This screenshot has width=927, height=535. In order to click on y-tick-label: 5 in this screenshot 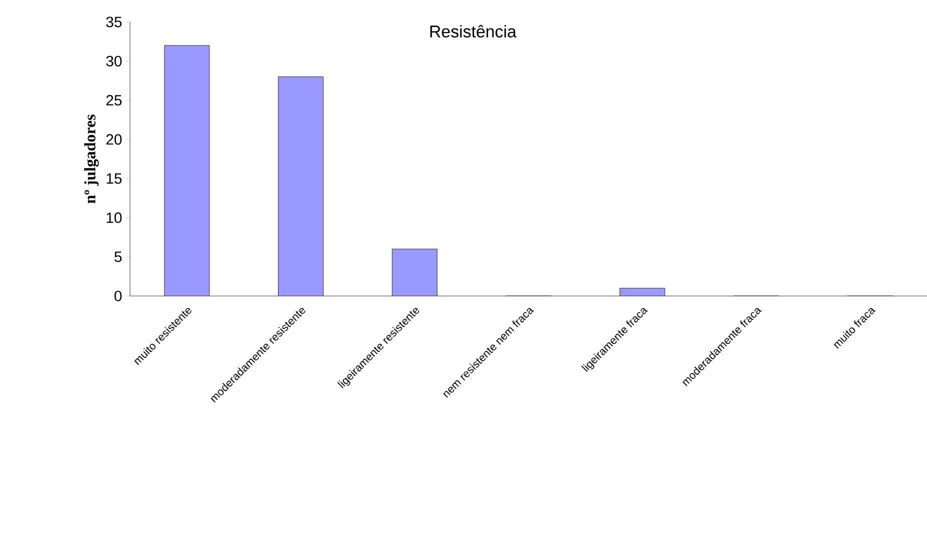, I will do `click(118, 257)`.